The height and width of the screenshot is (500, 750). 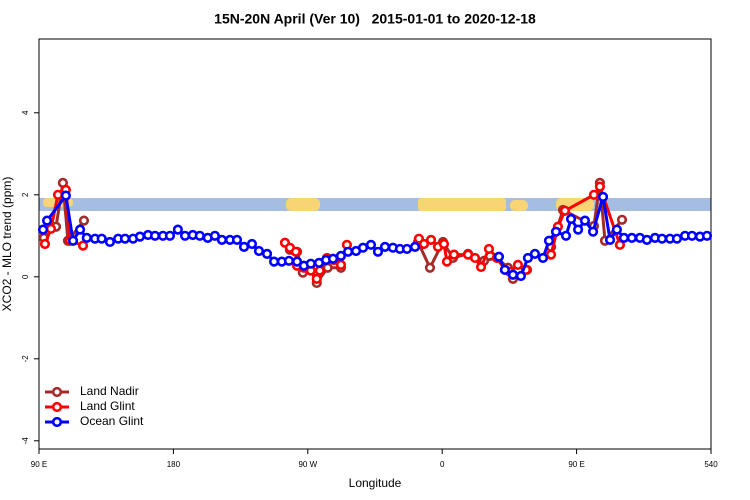 I want to click on y-tick-label: -4, so click(x=25, y=441).